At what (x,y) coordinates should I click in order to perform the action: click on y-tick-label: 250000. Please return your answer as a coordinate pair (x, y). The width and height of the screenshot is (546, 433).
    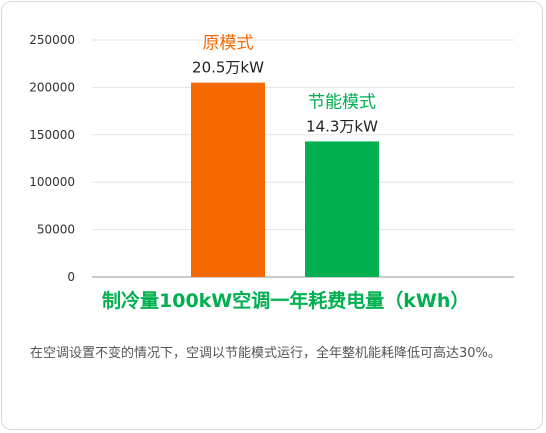
    Looking at the image, I should click on (52, 40).